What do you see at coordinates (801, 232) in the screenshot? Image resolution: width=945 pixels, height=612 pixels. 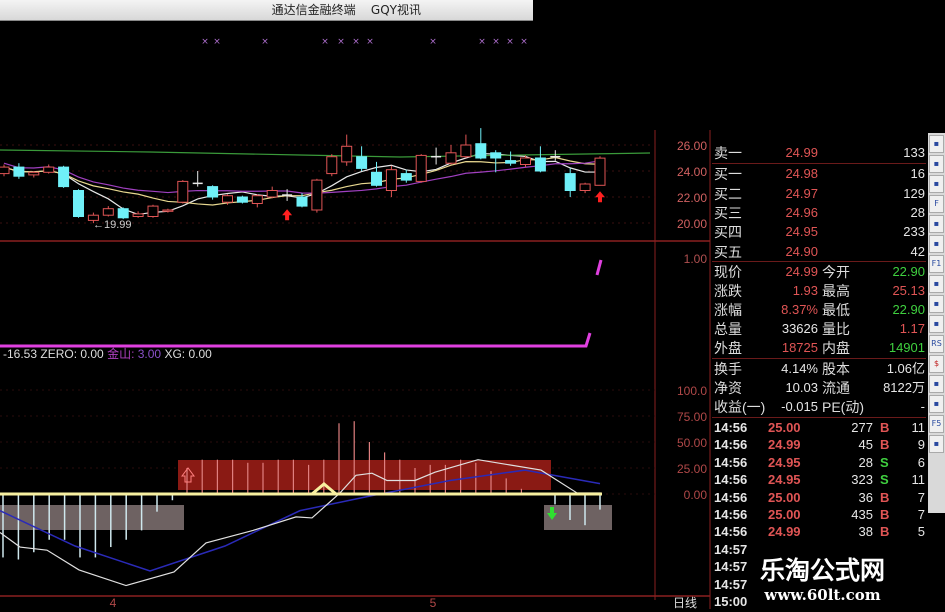 I see `order-price: 24.95` at bounding box center [801, 232].